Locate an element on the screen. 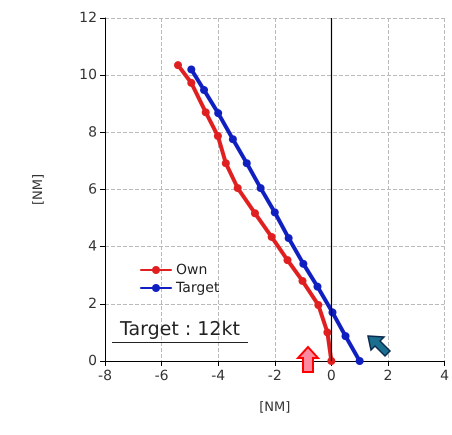 Image resolution: width=452 pixels, height=435 pixels. legend-label: Own is located at coordinates (192, 270).